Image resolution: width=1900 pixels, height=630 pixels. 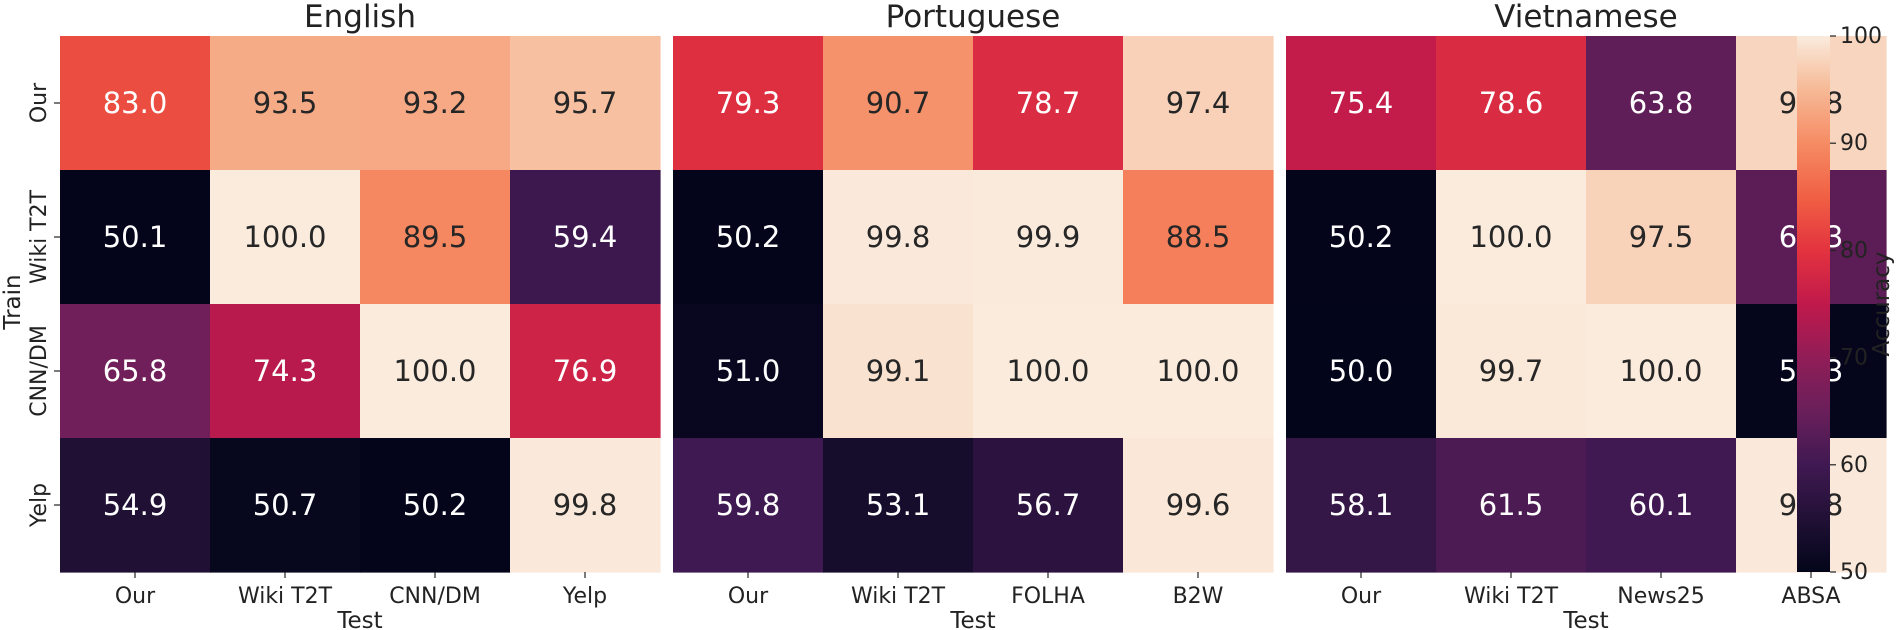 I want to click on test-tick-label: News25, so click(x=1660, y=596).